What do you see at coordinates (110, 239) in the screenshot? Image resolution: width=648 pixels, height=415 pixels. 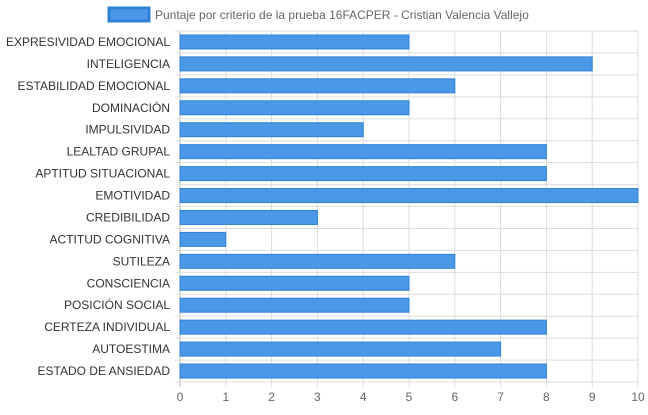 I see `category-label: ACTITUD COGNITIVA` at bounding box center [110, 239].